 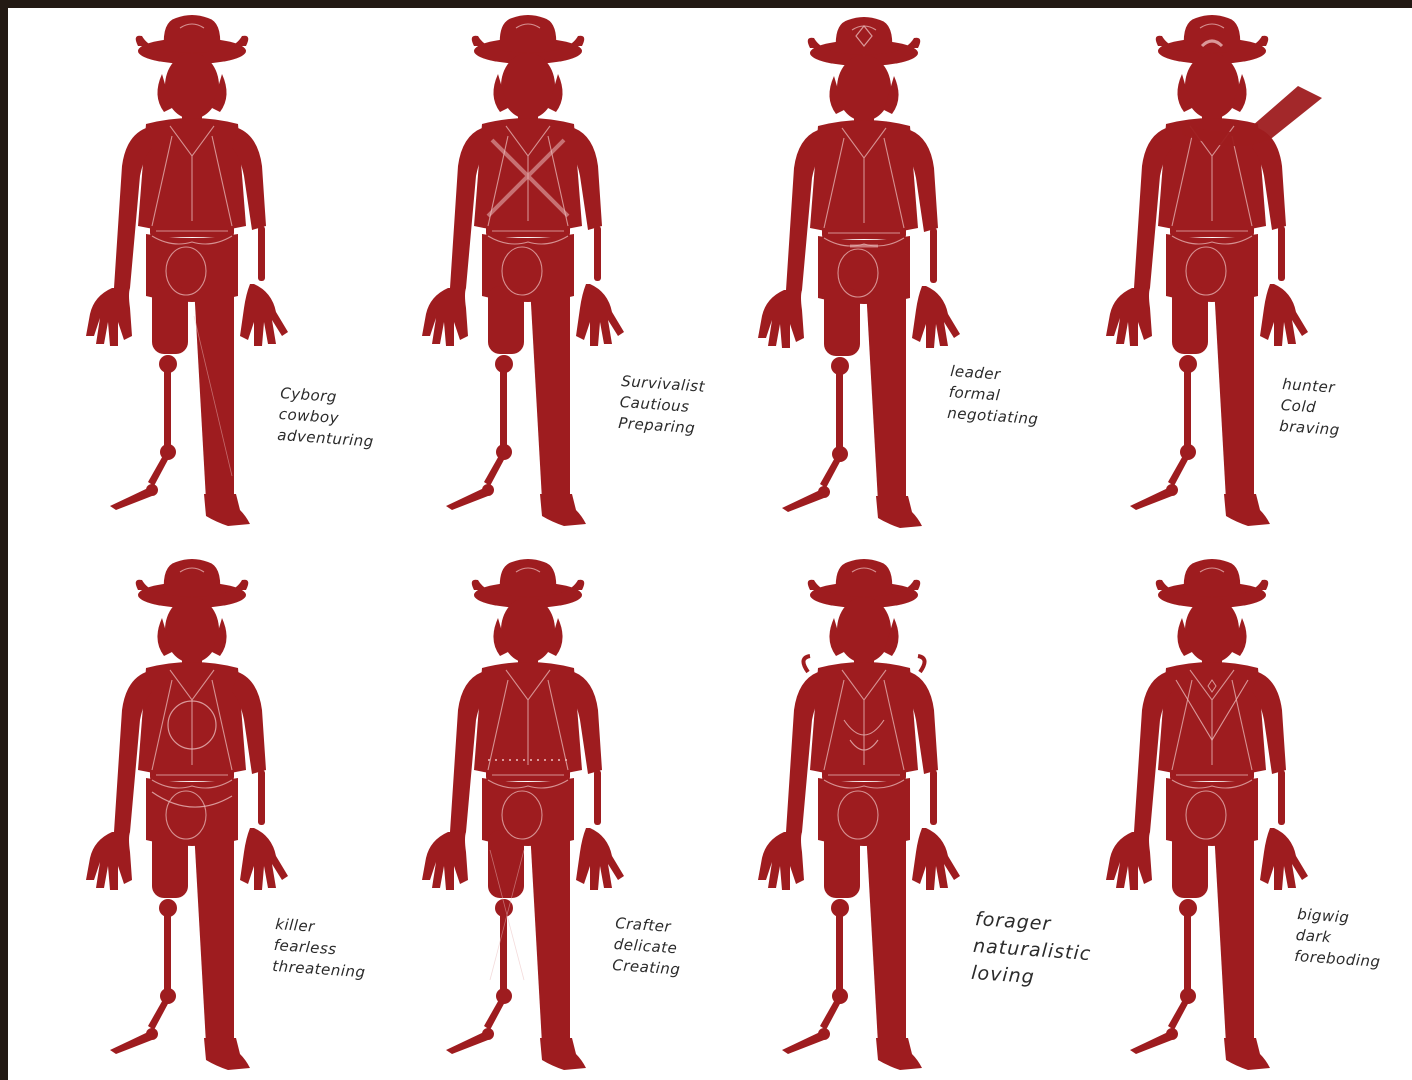 What do you see at coordinates (1032, 950) in the screenshot?
I see `caption-figure-7: forager naturalistic loving` at bounding box center [1032, 950].